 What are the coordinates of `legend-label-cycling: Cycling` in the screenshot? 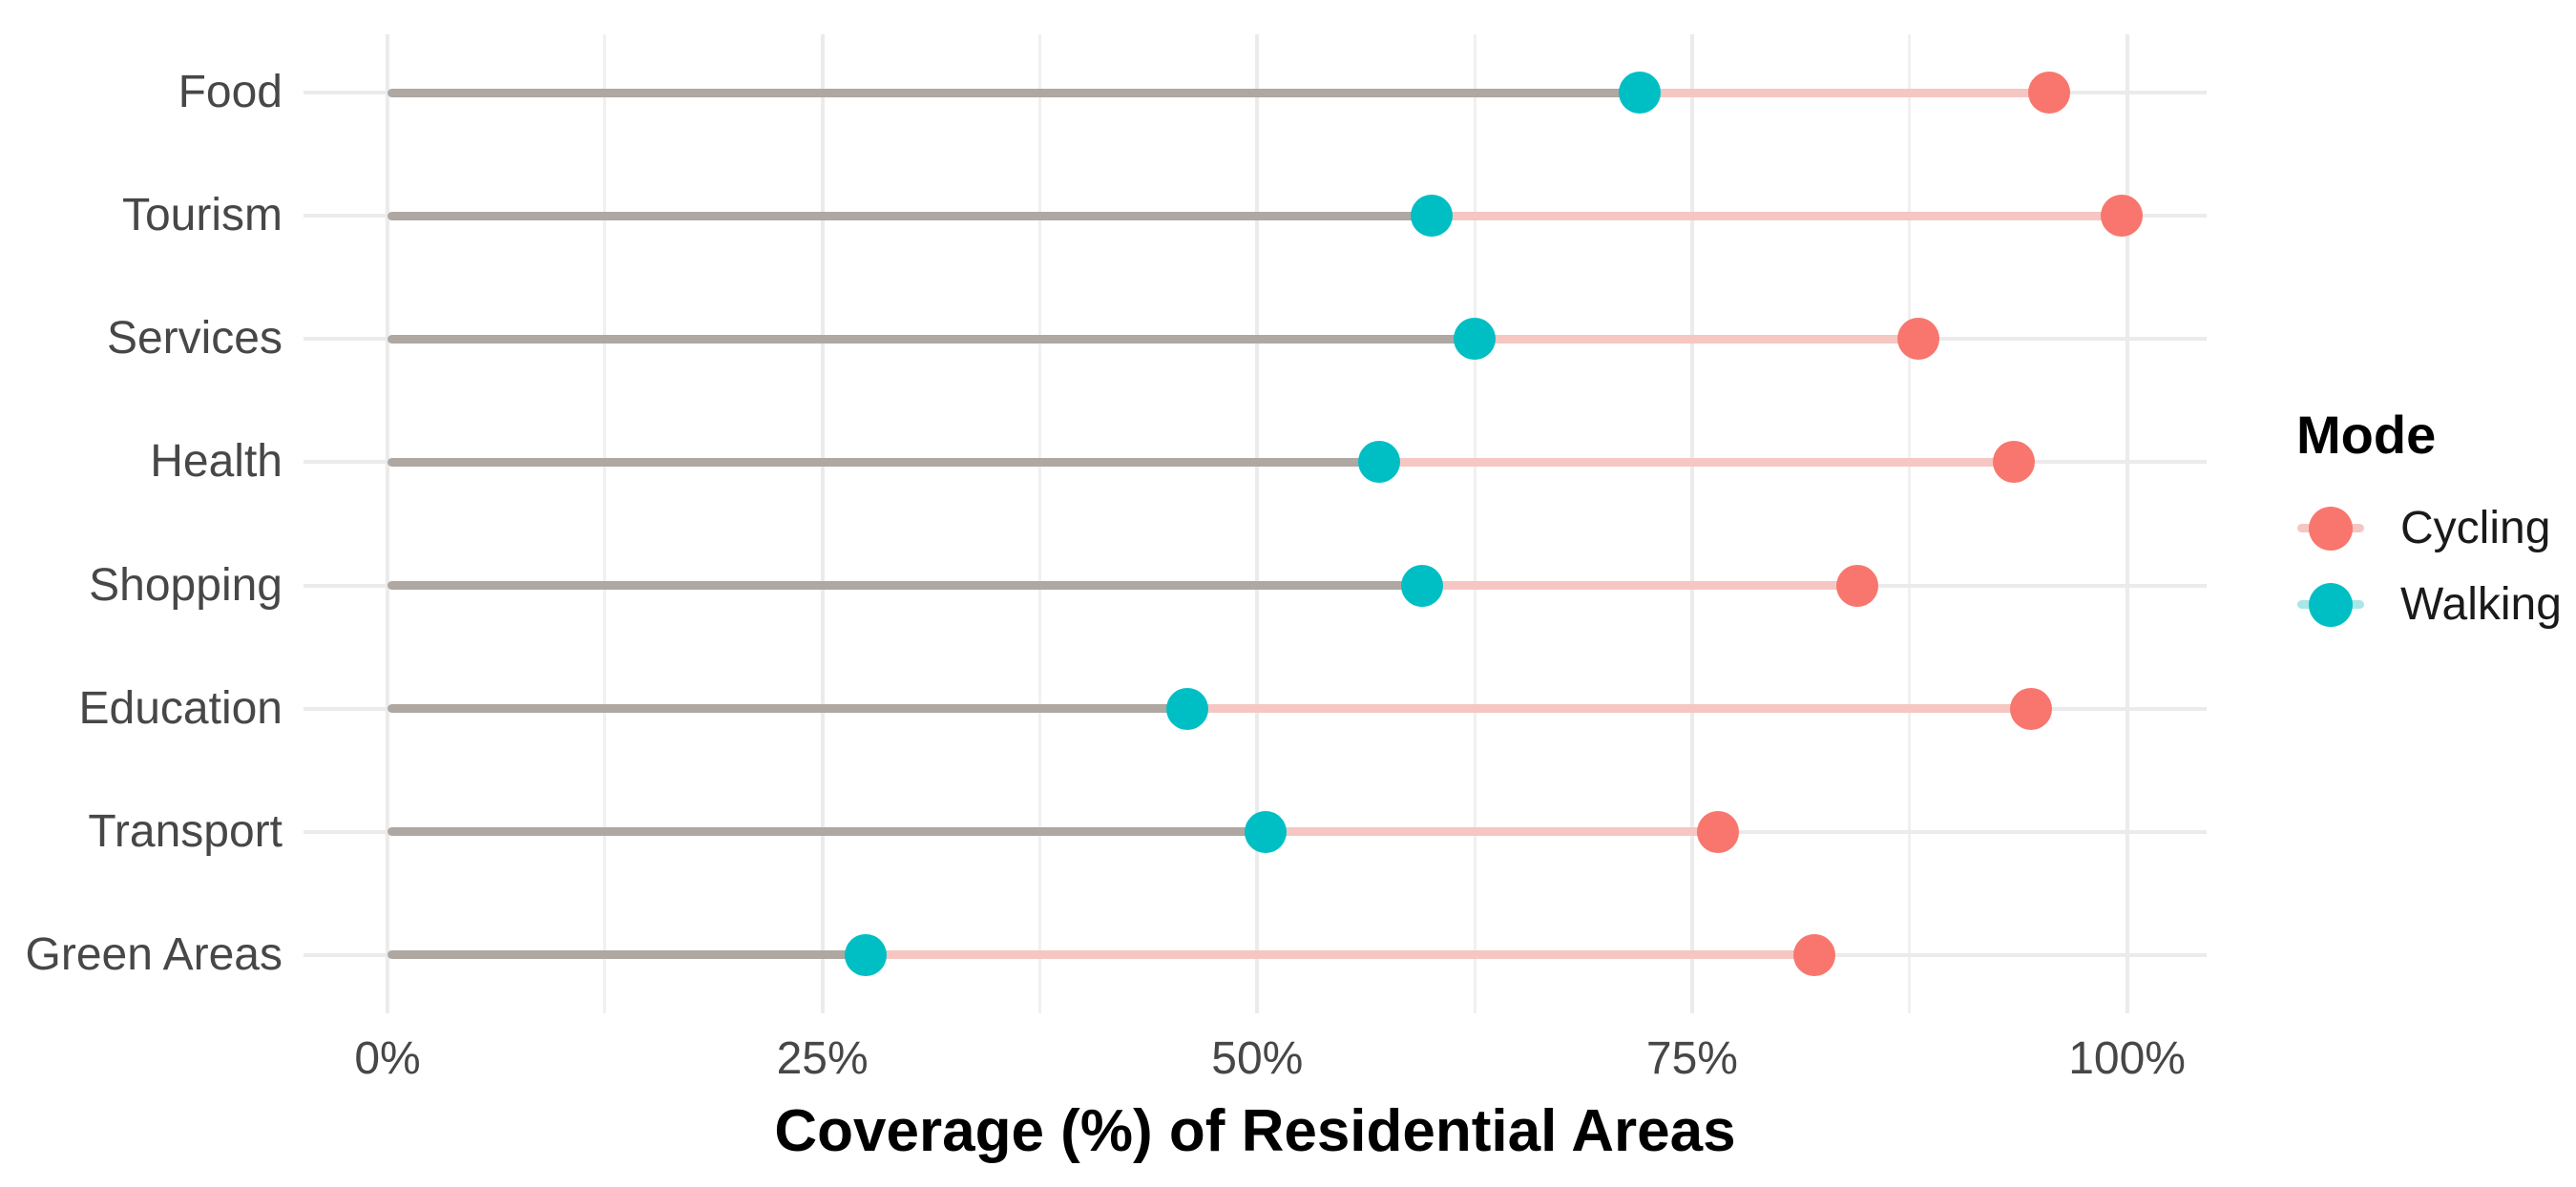 It's located at (2475, 528).